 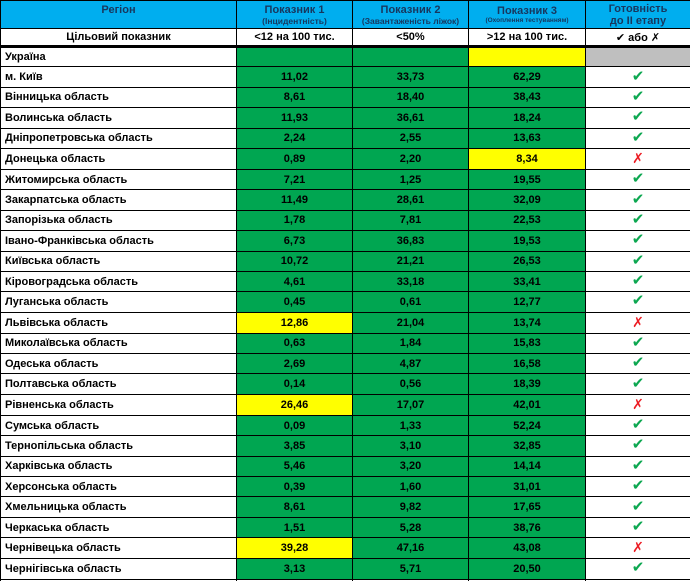 I want to click on header-indicator-1-title: Показник 1, so click(x=294, y=9).